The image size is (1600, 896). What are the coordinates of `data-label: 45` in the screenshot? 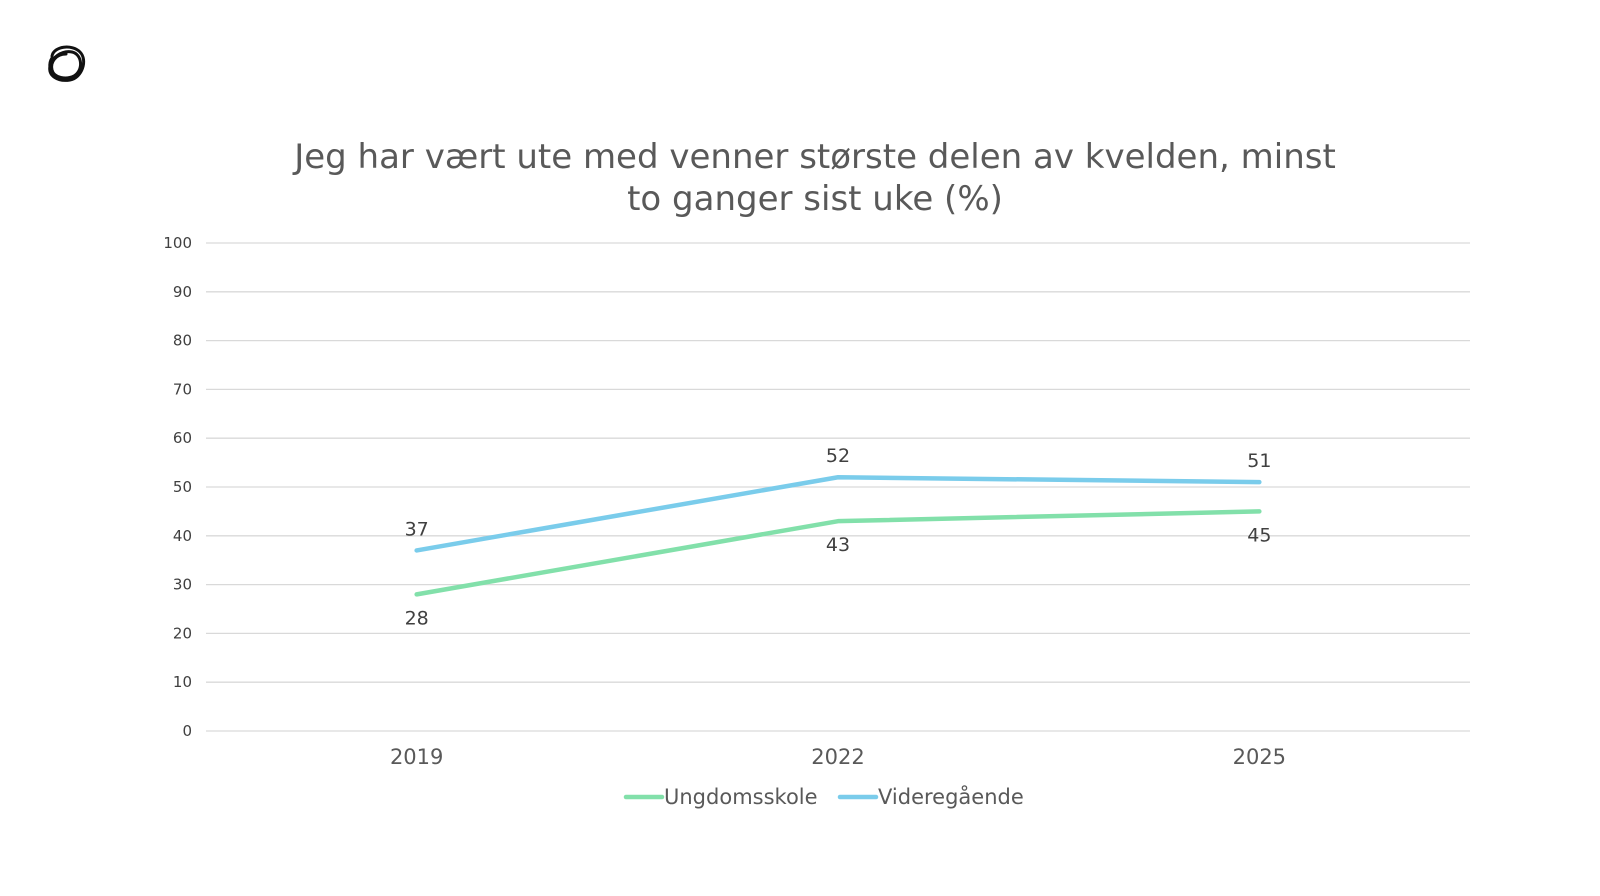 It's located at (1259, 535).